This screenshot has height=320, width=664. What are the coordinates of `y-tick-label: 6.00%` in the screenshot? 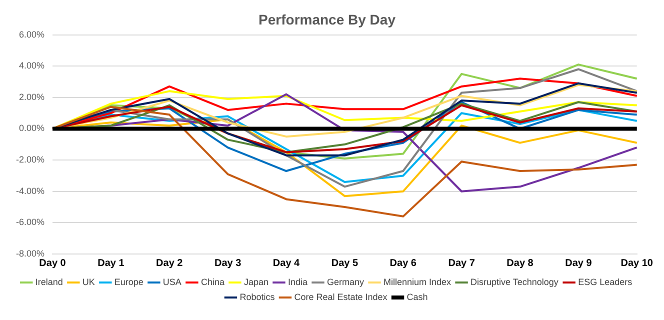 It's located at (31, 34).